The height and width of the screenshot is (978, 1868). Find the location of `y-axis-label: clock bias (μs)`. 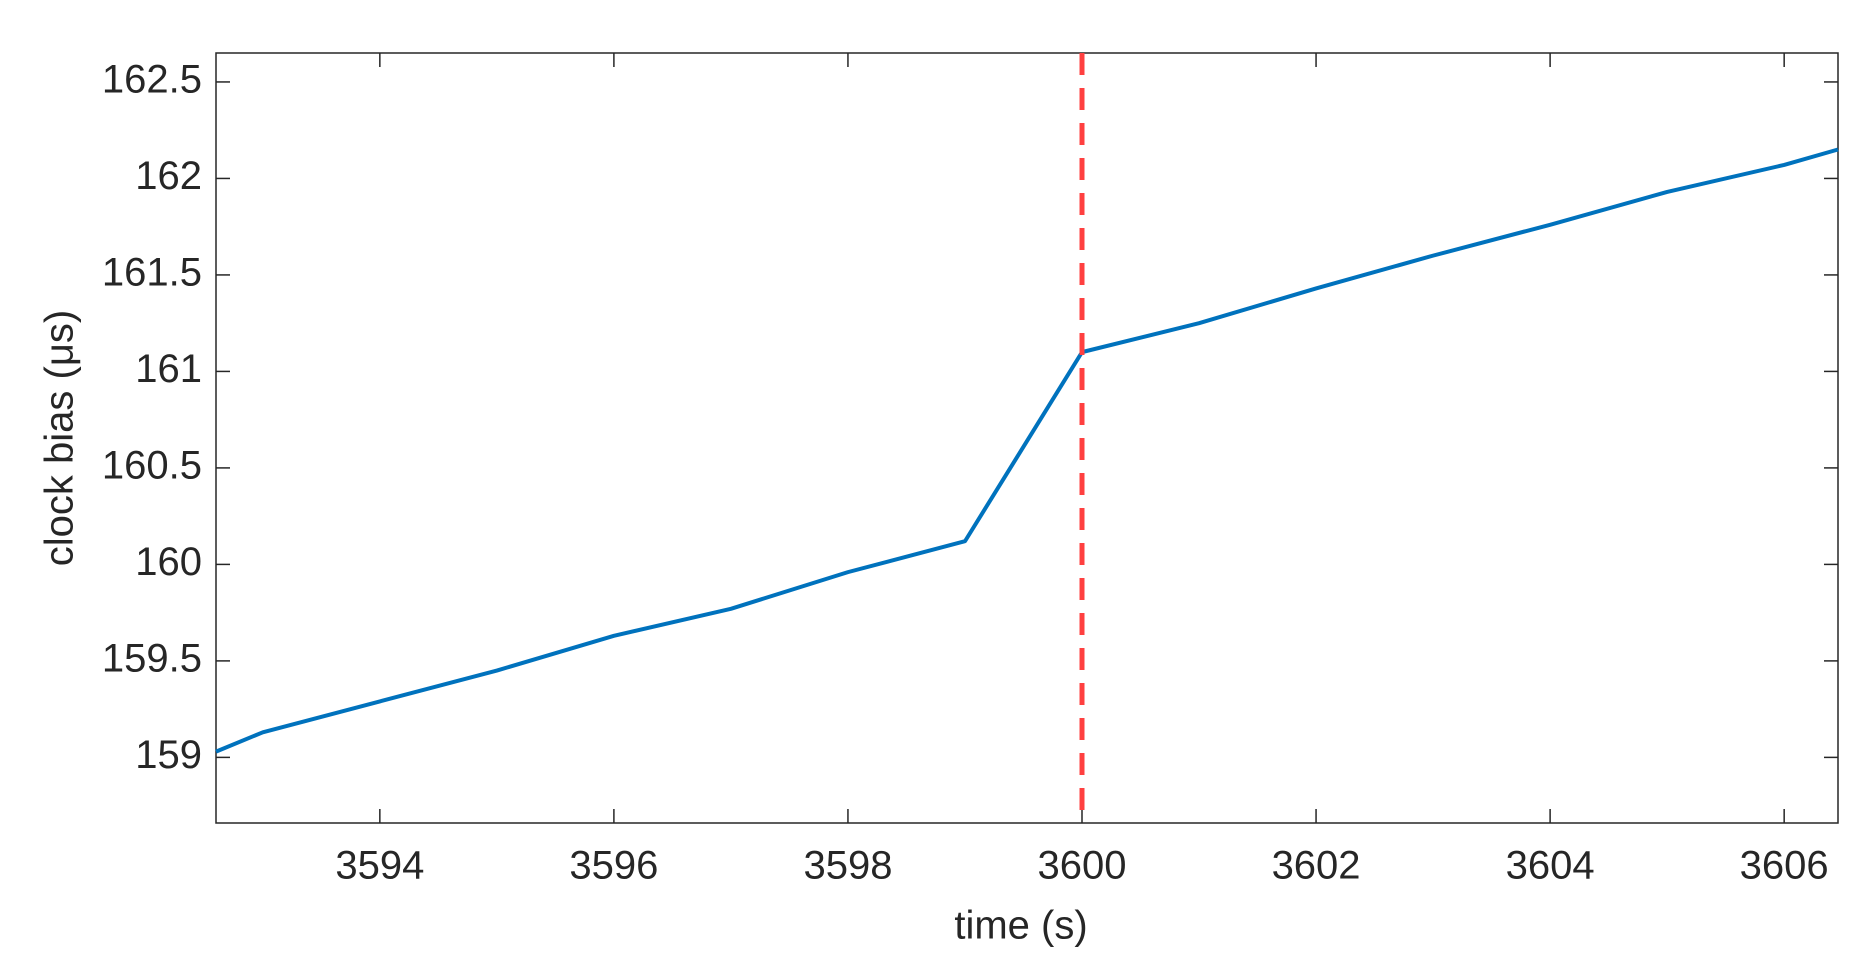

y-axis-label: clock bias (μs) is located at coordinates (60, 438).